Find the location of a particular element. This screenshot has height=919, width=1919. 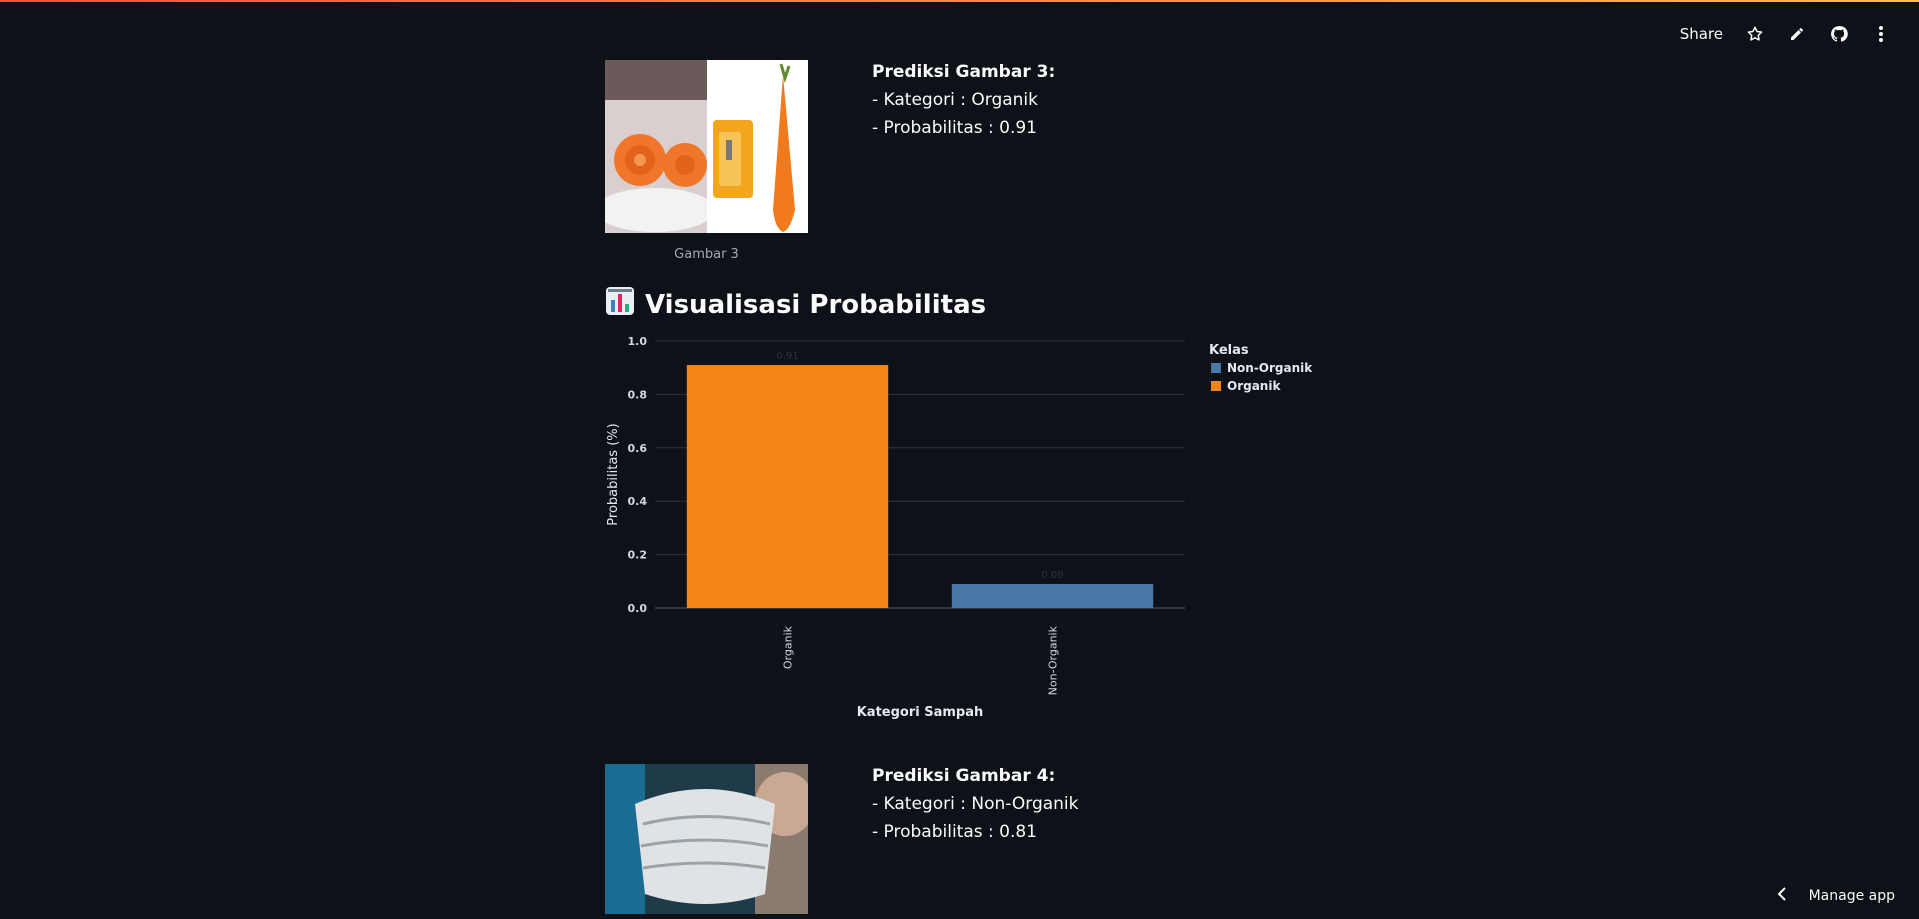

bar-value-label: 0.09 is located at coordinates (1052, 575).